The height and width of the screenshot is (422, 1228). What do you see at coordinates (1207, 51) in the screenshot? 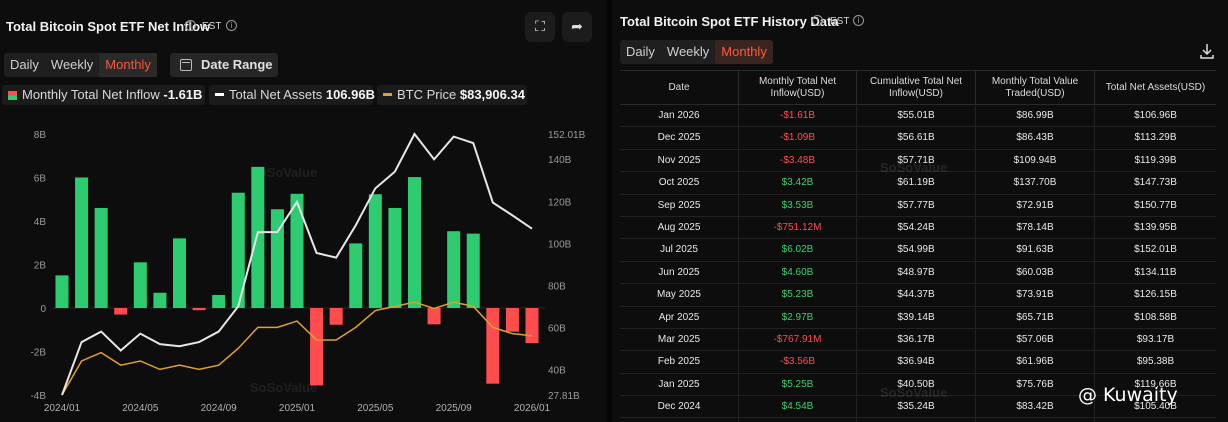
I see `download-icon` at bounding box center [1207, 51].